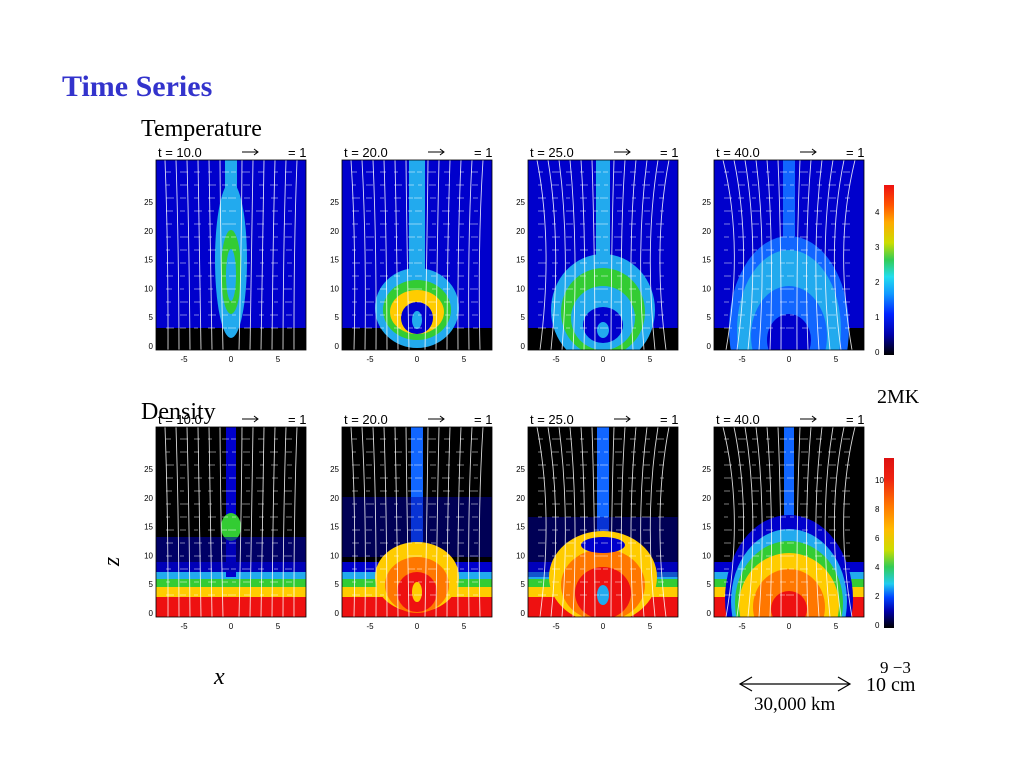 This screenshot has width=1024, height=768. I want to click on colorbar-tick-label: 1, so click(877, 317).